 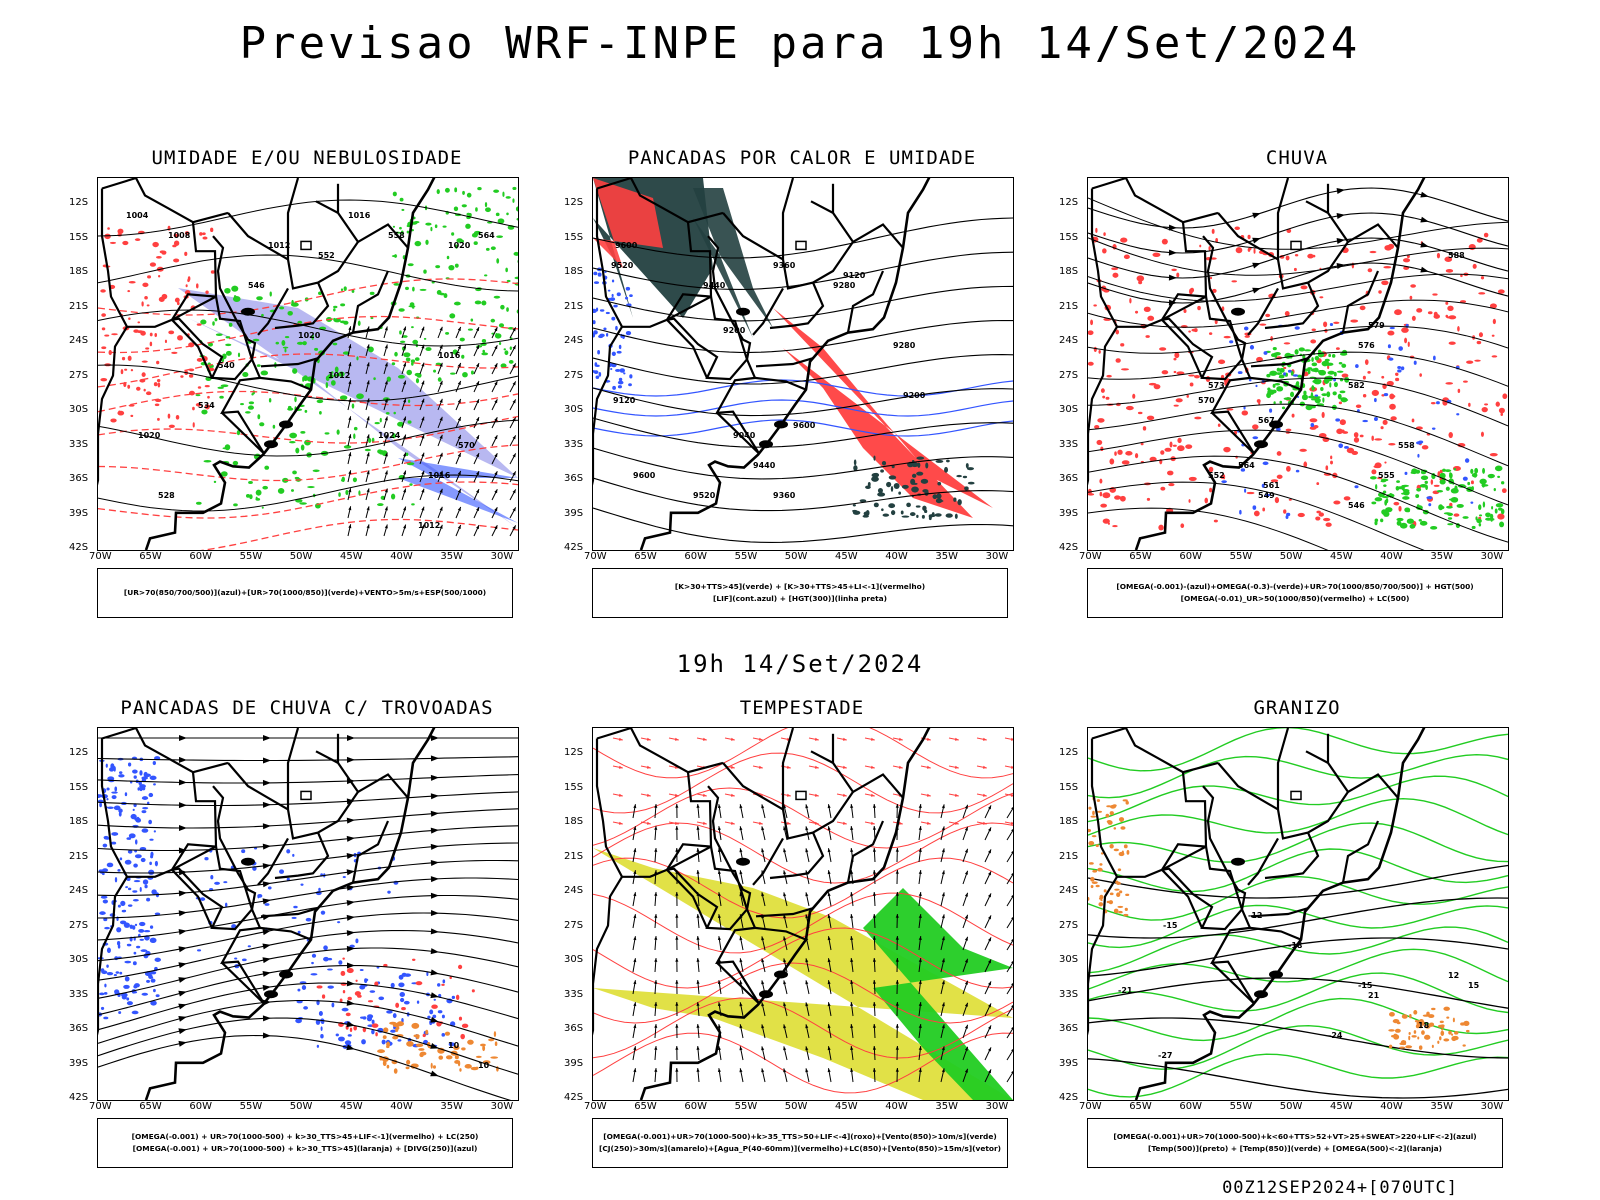 What do you see at coordinates (457, 997) in the screenshot?
I see `thunderstorm-red-cell` at bounding box center [457, 997].